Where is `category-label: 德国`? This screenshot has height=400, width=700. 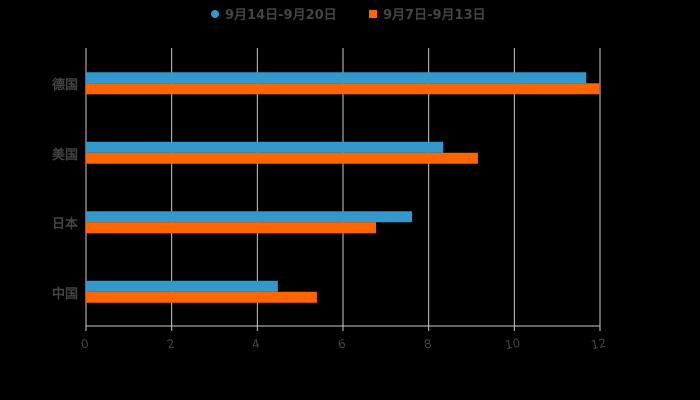
category-label: 德国 is located at coordinates (64, 86).